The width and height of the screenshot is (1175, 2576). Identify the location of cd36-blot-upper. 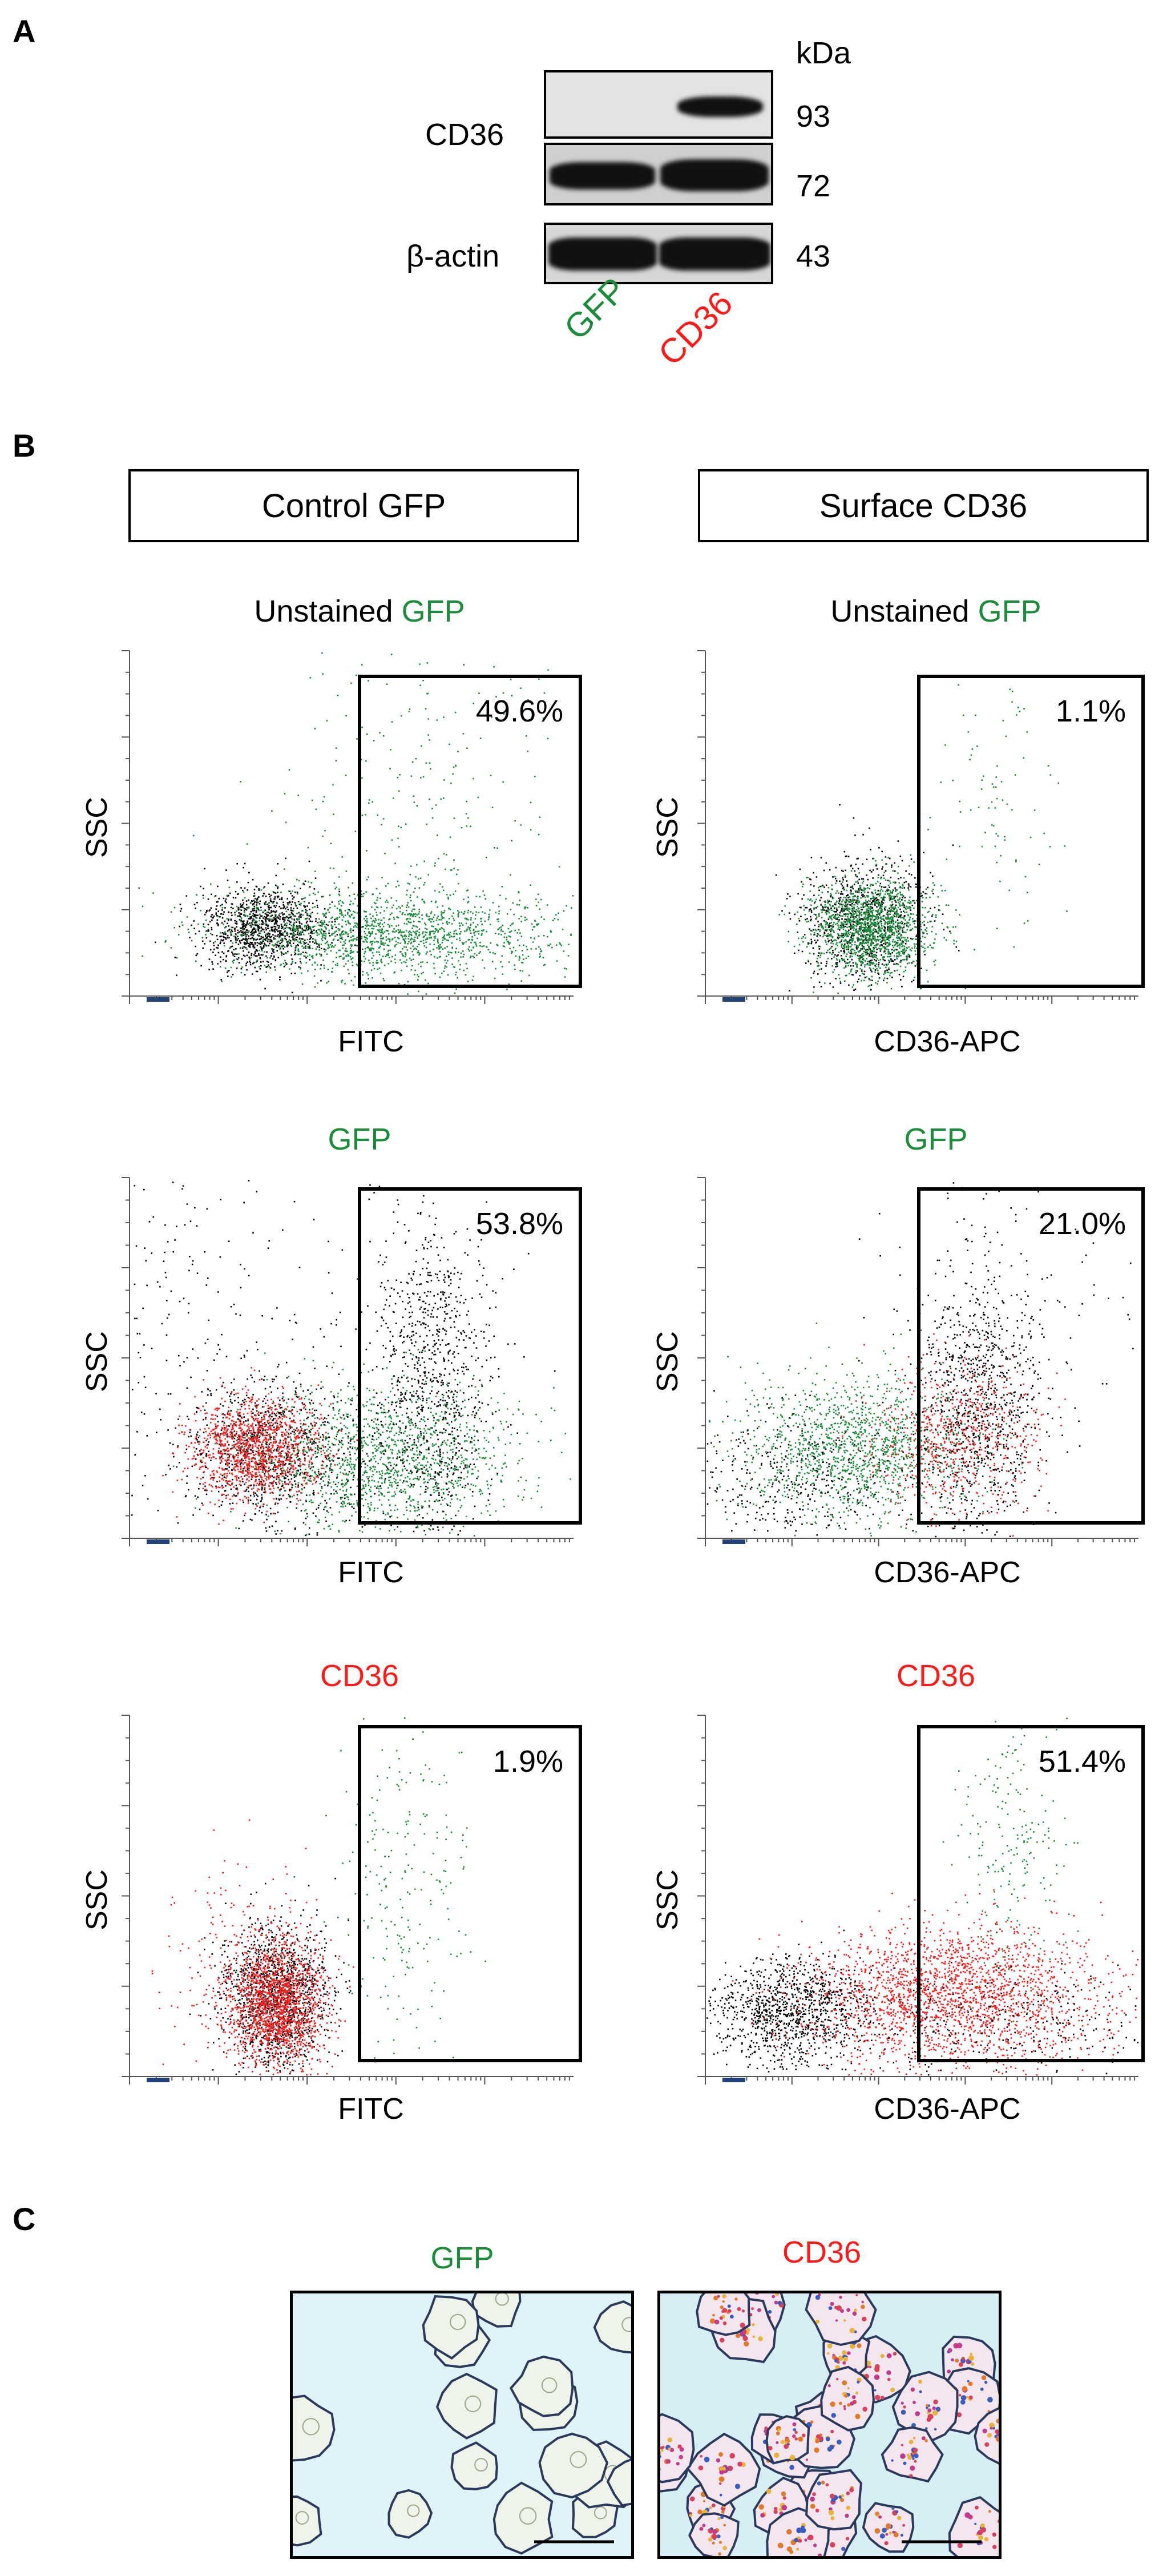
(658, 105).